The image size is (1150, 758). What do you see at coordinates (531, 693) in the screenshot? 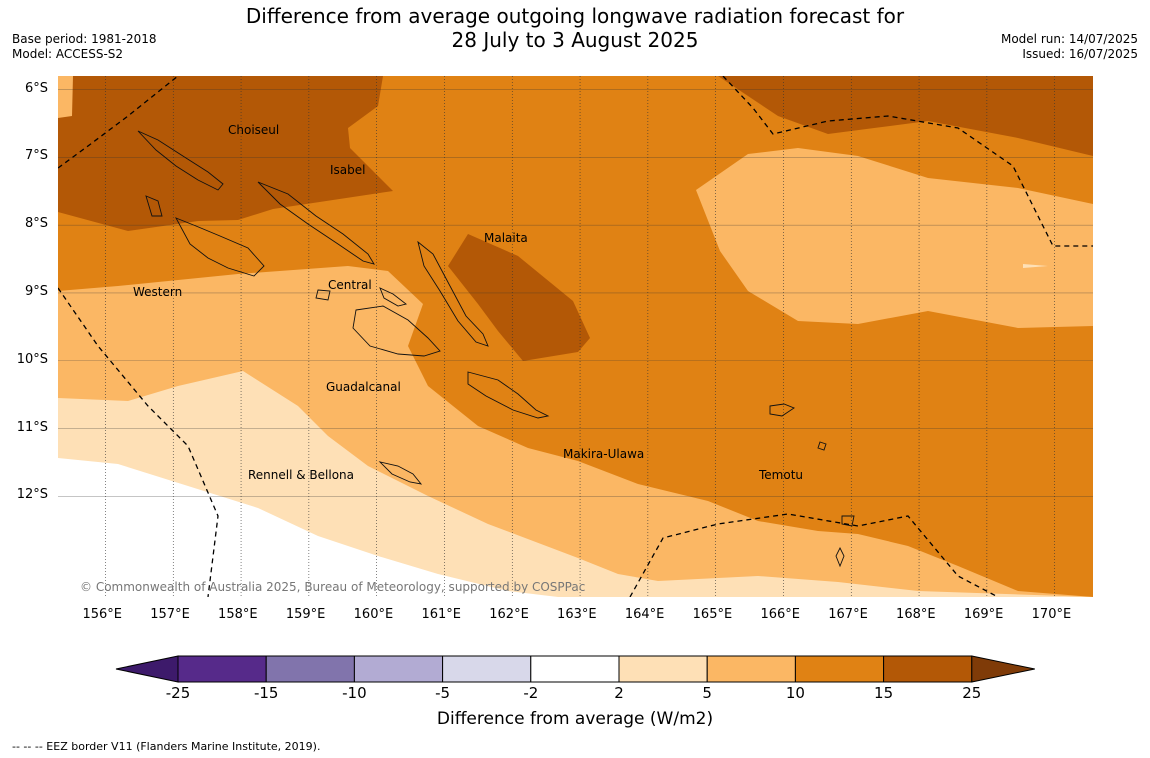
I see `colorbar-tick-label: -2` at bounding box center [531, 693].